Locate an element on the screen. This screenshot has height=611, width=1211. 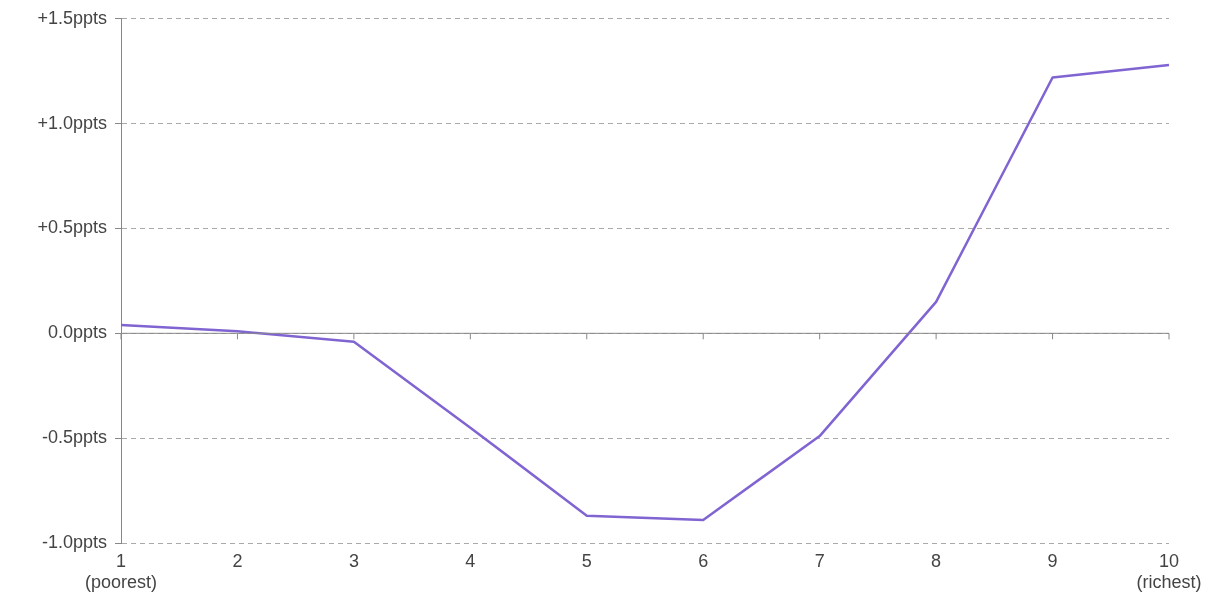
y-tick-label: -0.5ppts is located at coordinates (74, 437).